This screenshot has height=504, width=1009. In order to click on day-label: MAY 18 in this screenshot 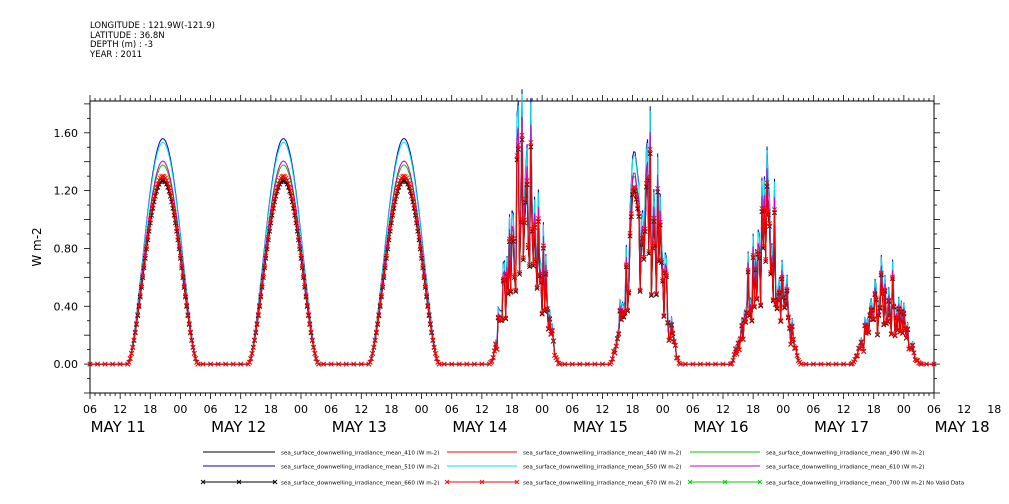, I will do `click(962, 427)`.